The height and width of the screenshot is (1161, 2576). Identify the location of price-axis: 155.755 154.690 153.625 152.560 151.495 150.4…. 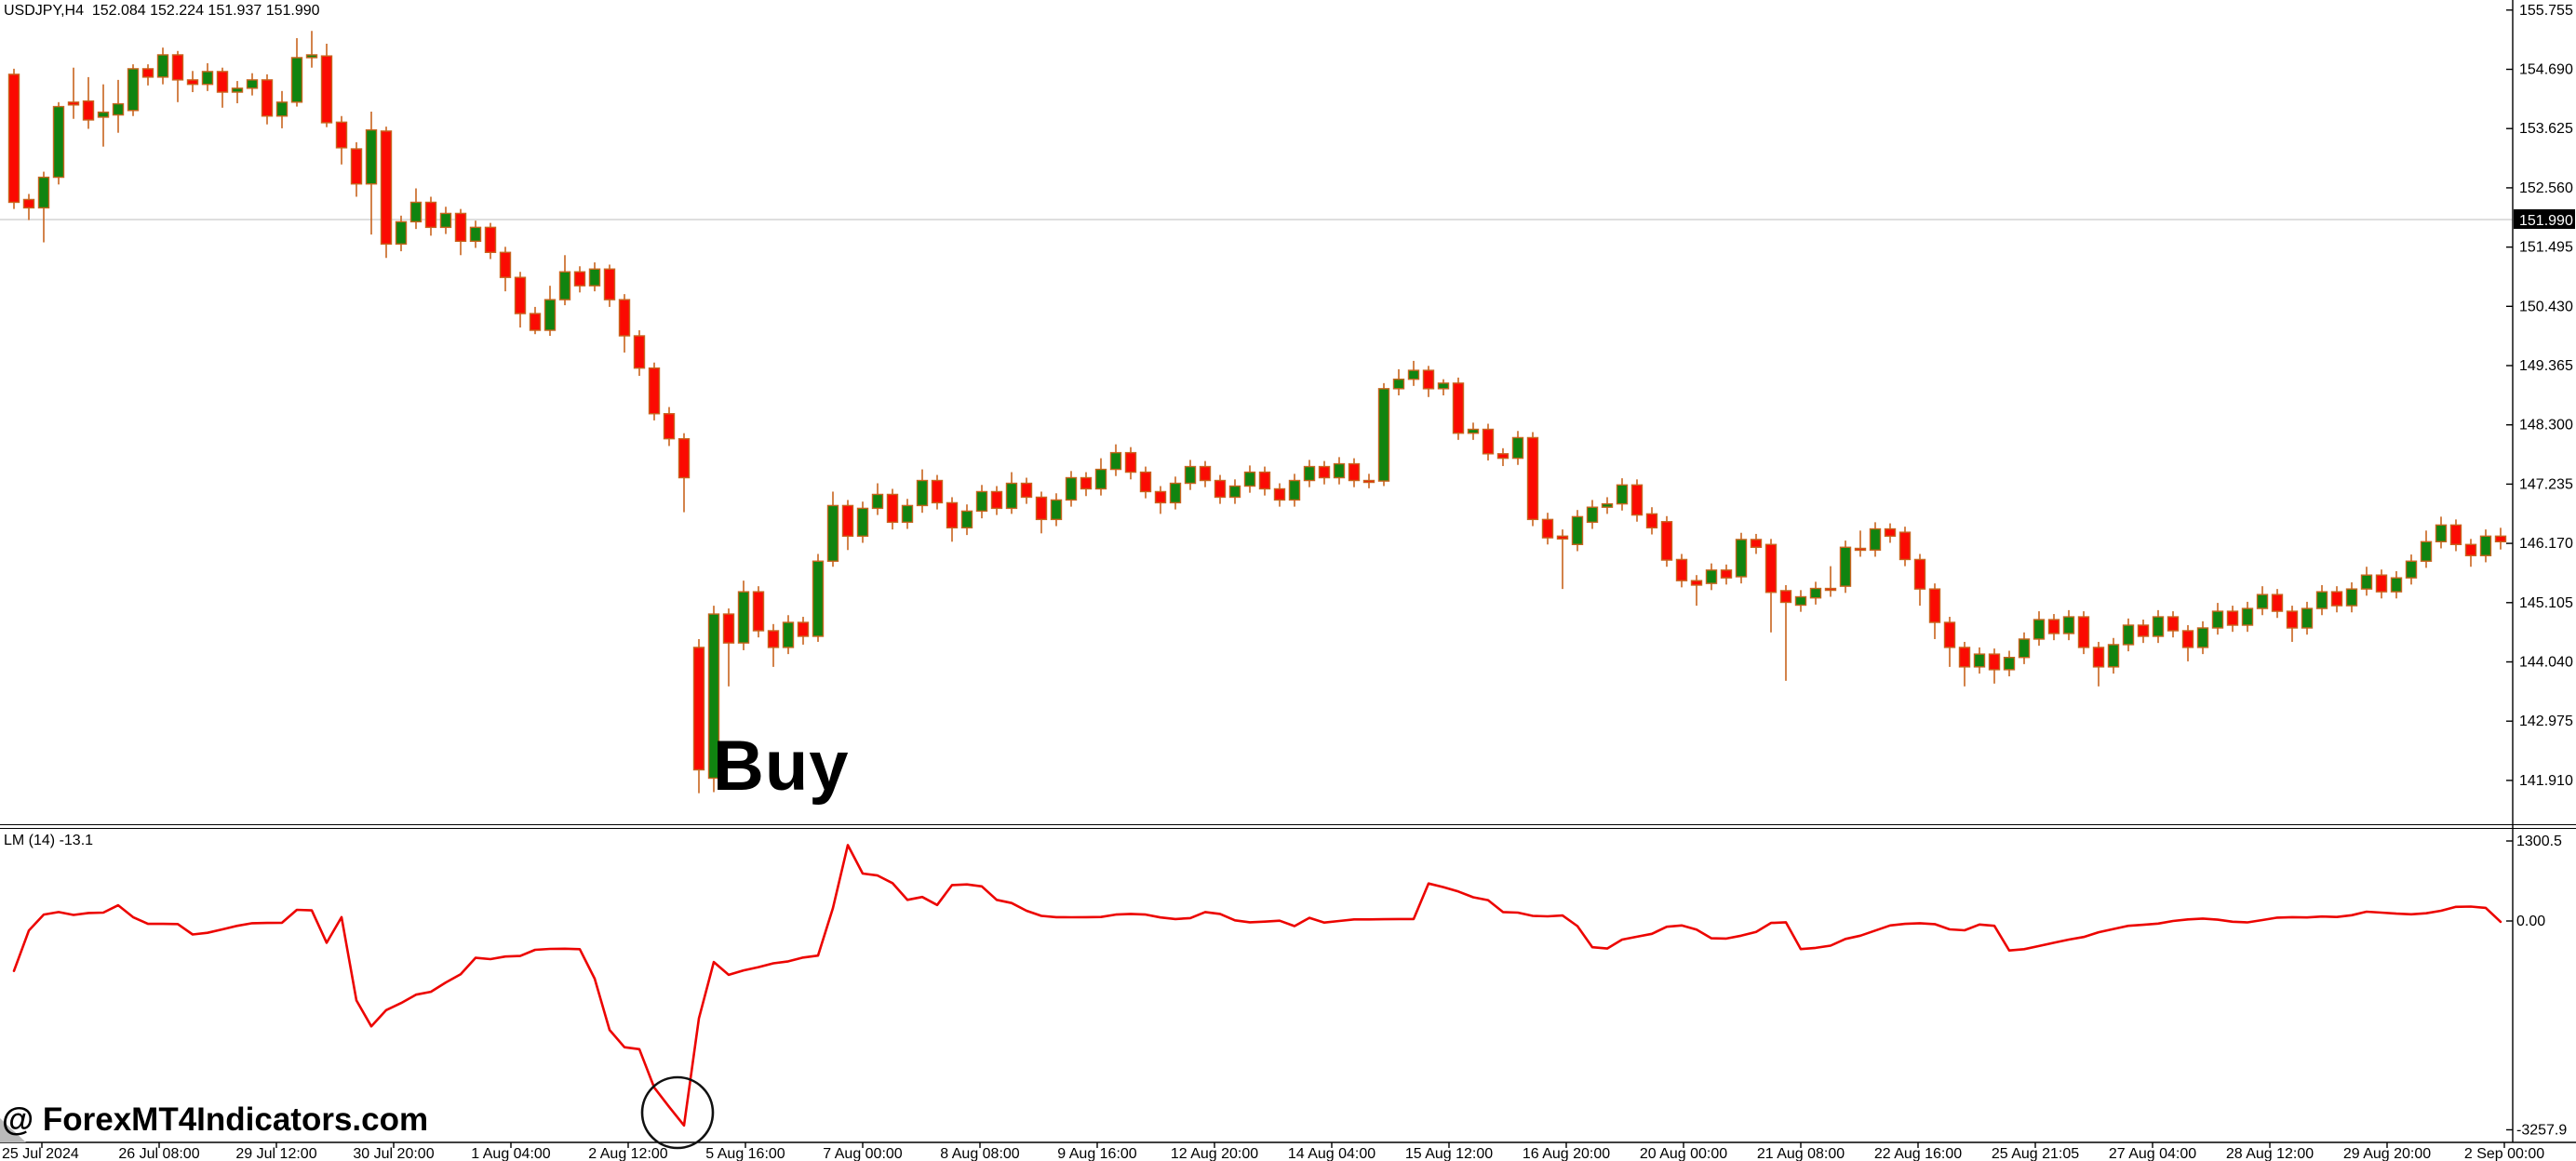
(2539, 396).